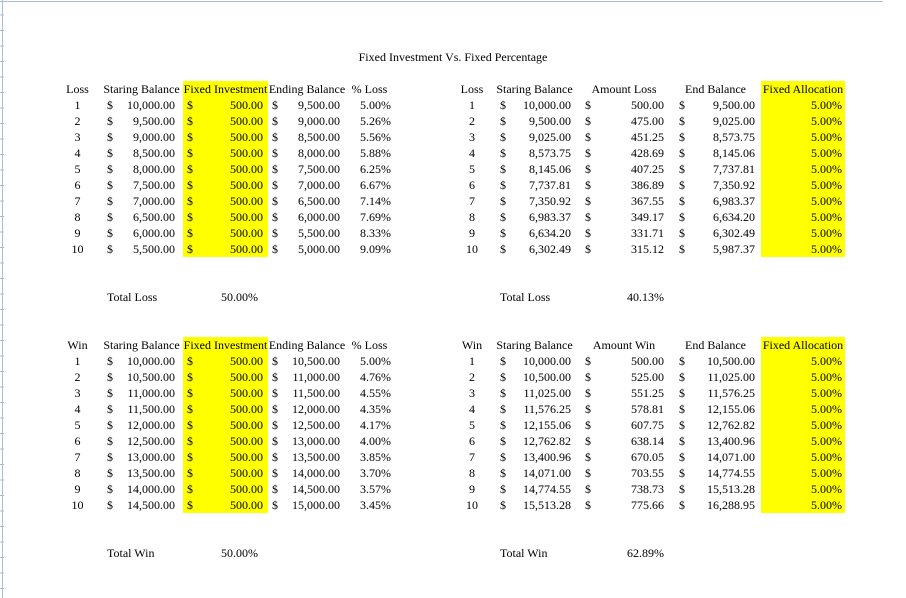 This screenshot has height=598, width=906. Describe the element at coordinates (141, 393) in the screenshot. I see `money-cell: $11,000.00` at that location.